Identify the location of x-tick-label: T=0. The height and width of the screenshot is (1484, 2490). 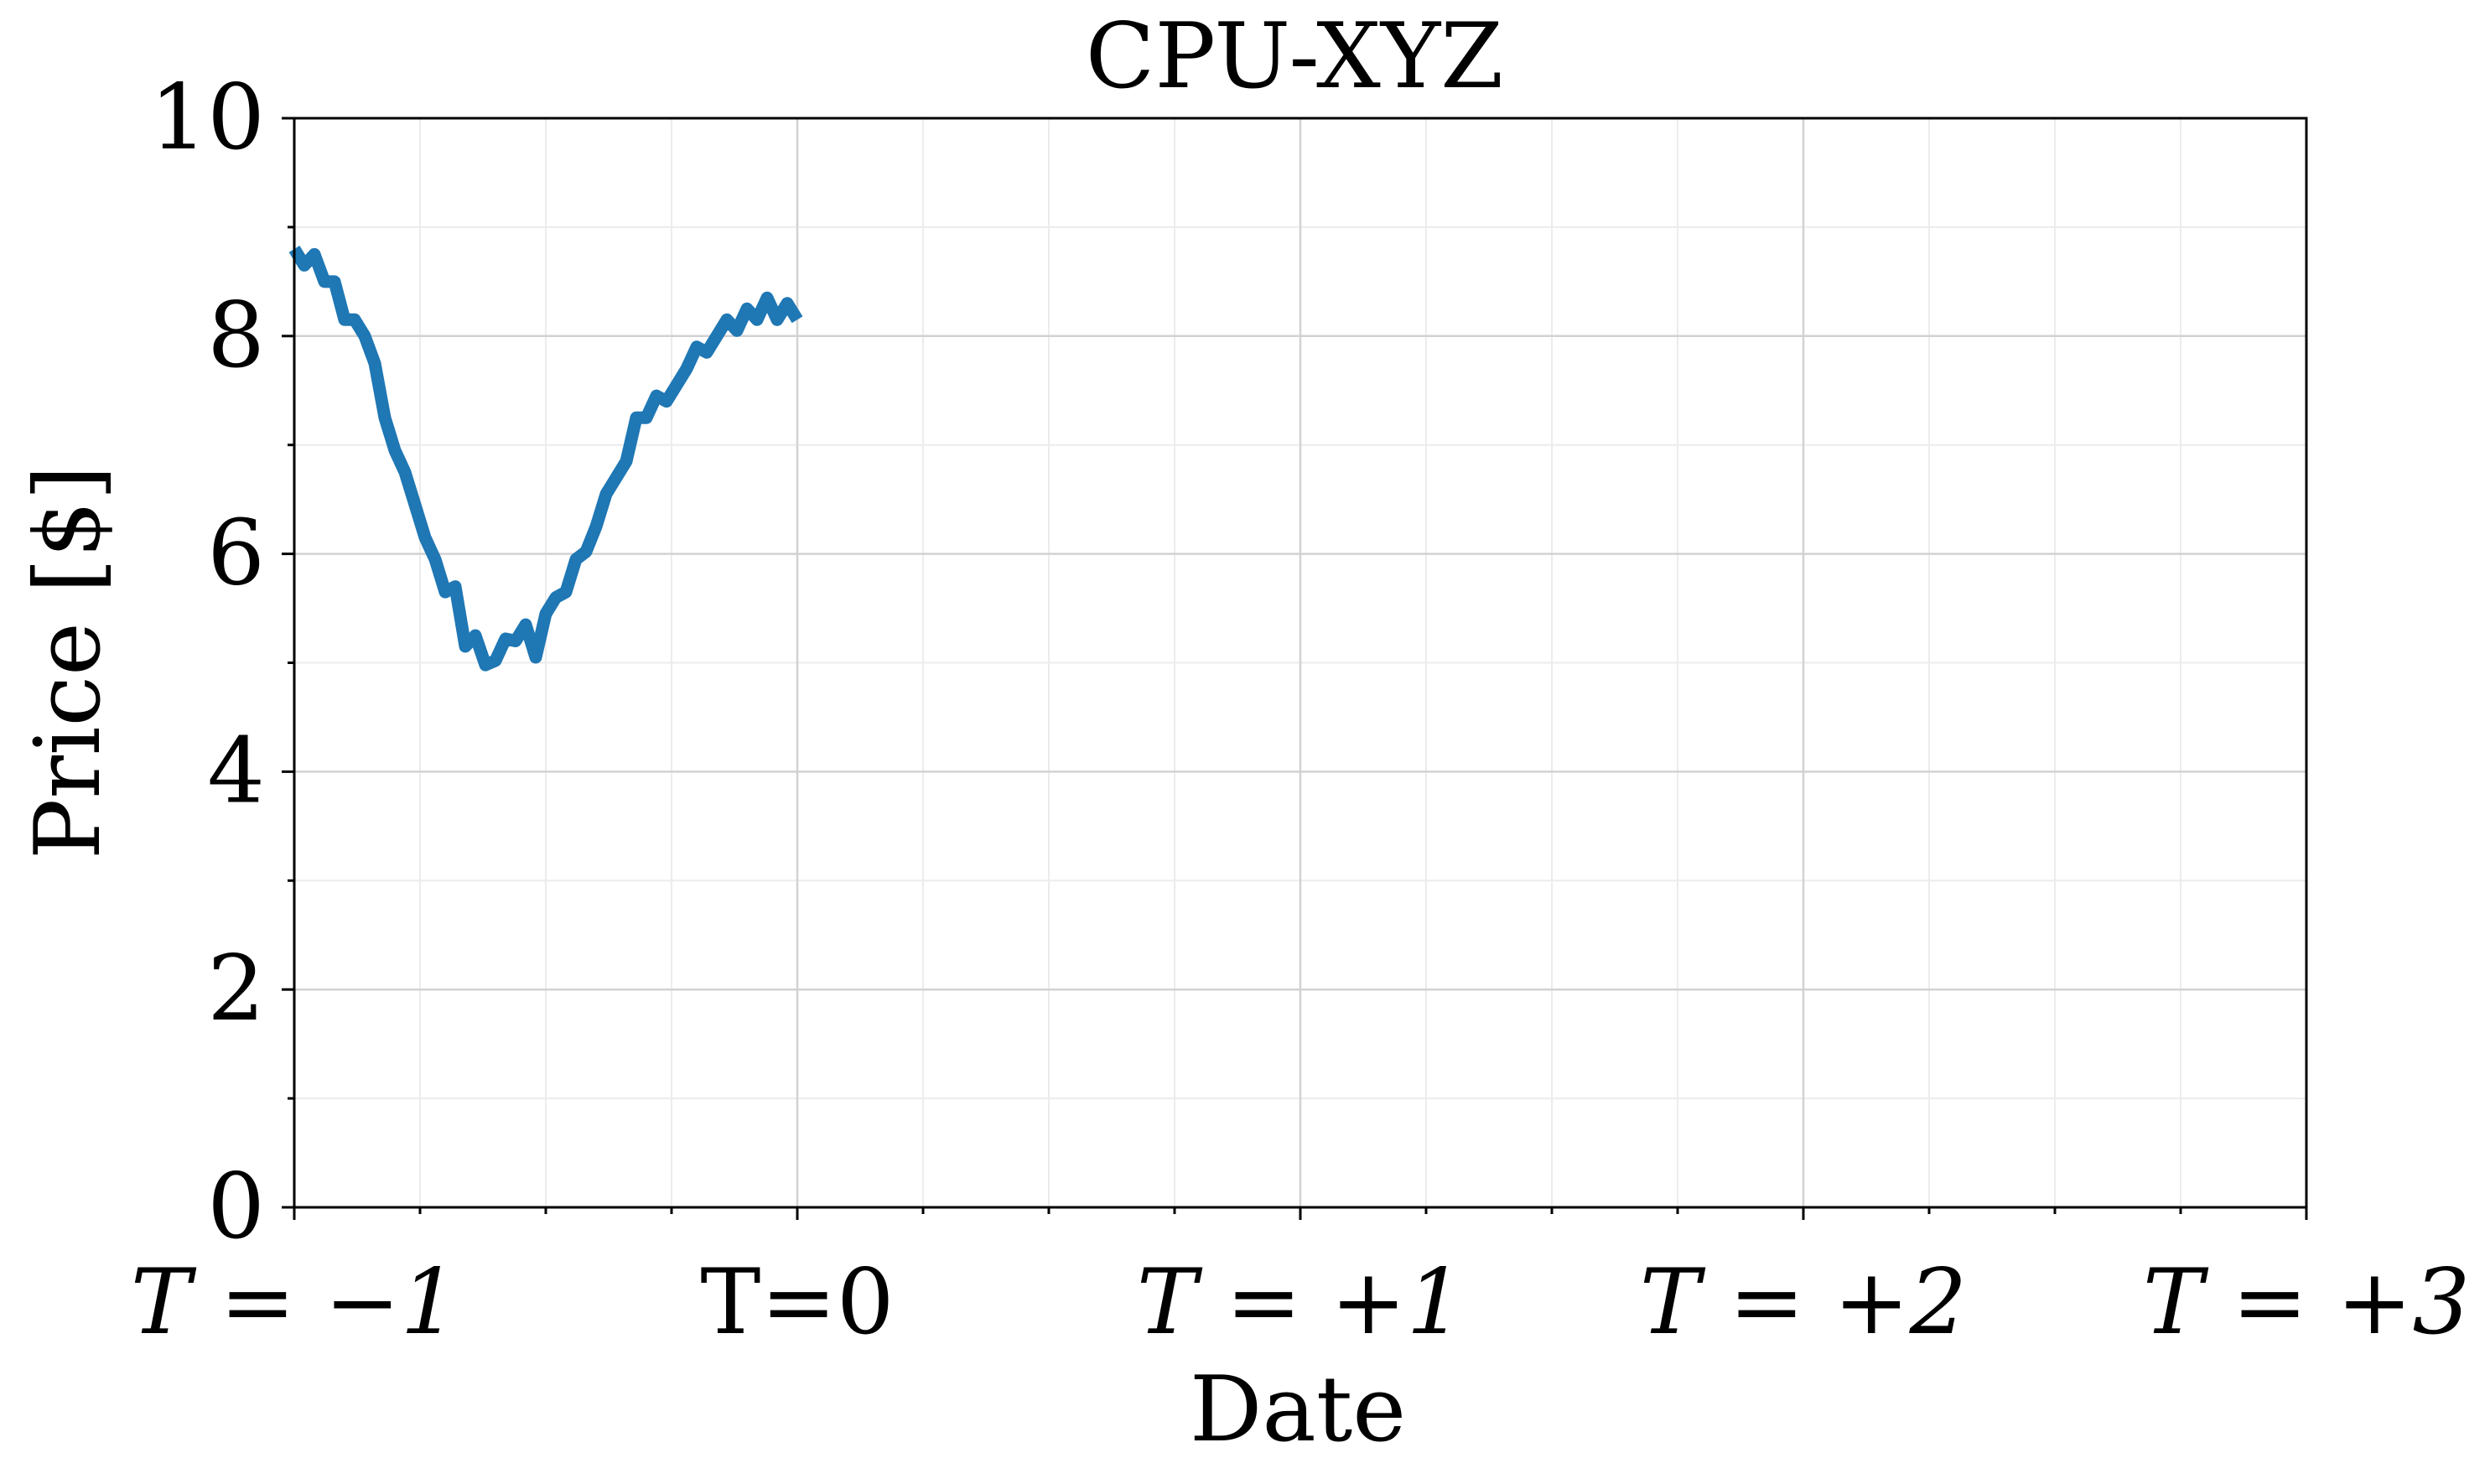
(797, 1302).